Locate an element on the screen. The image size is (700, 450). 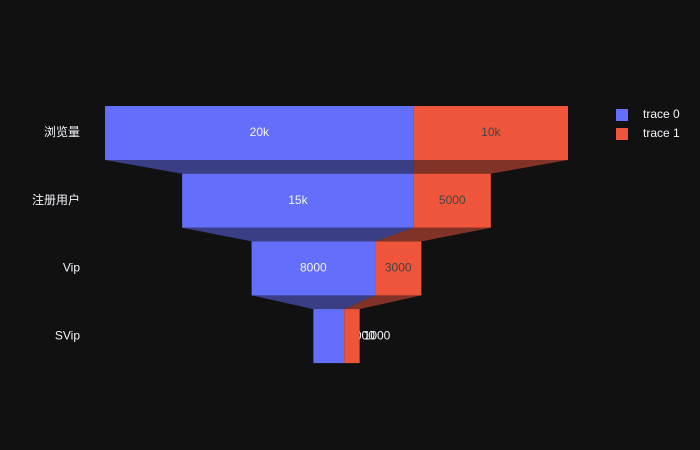
data-label: 1000 is located at coordinates (377, 335).